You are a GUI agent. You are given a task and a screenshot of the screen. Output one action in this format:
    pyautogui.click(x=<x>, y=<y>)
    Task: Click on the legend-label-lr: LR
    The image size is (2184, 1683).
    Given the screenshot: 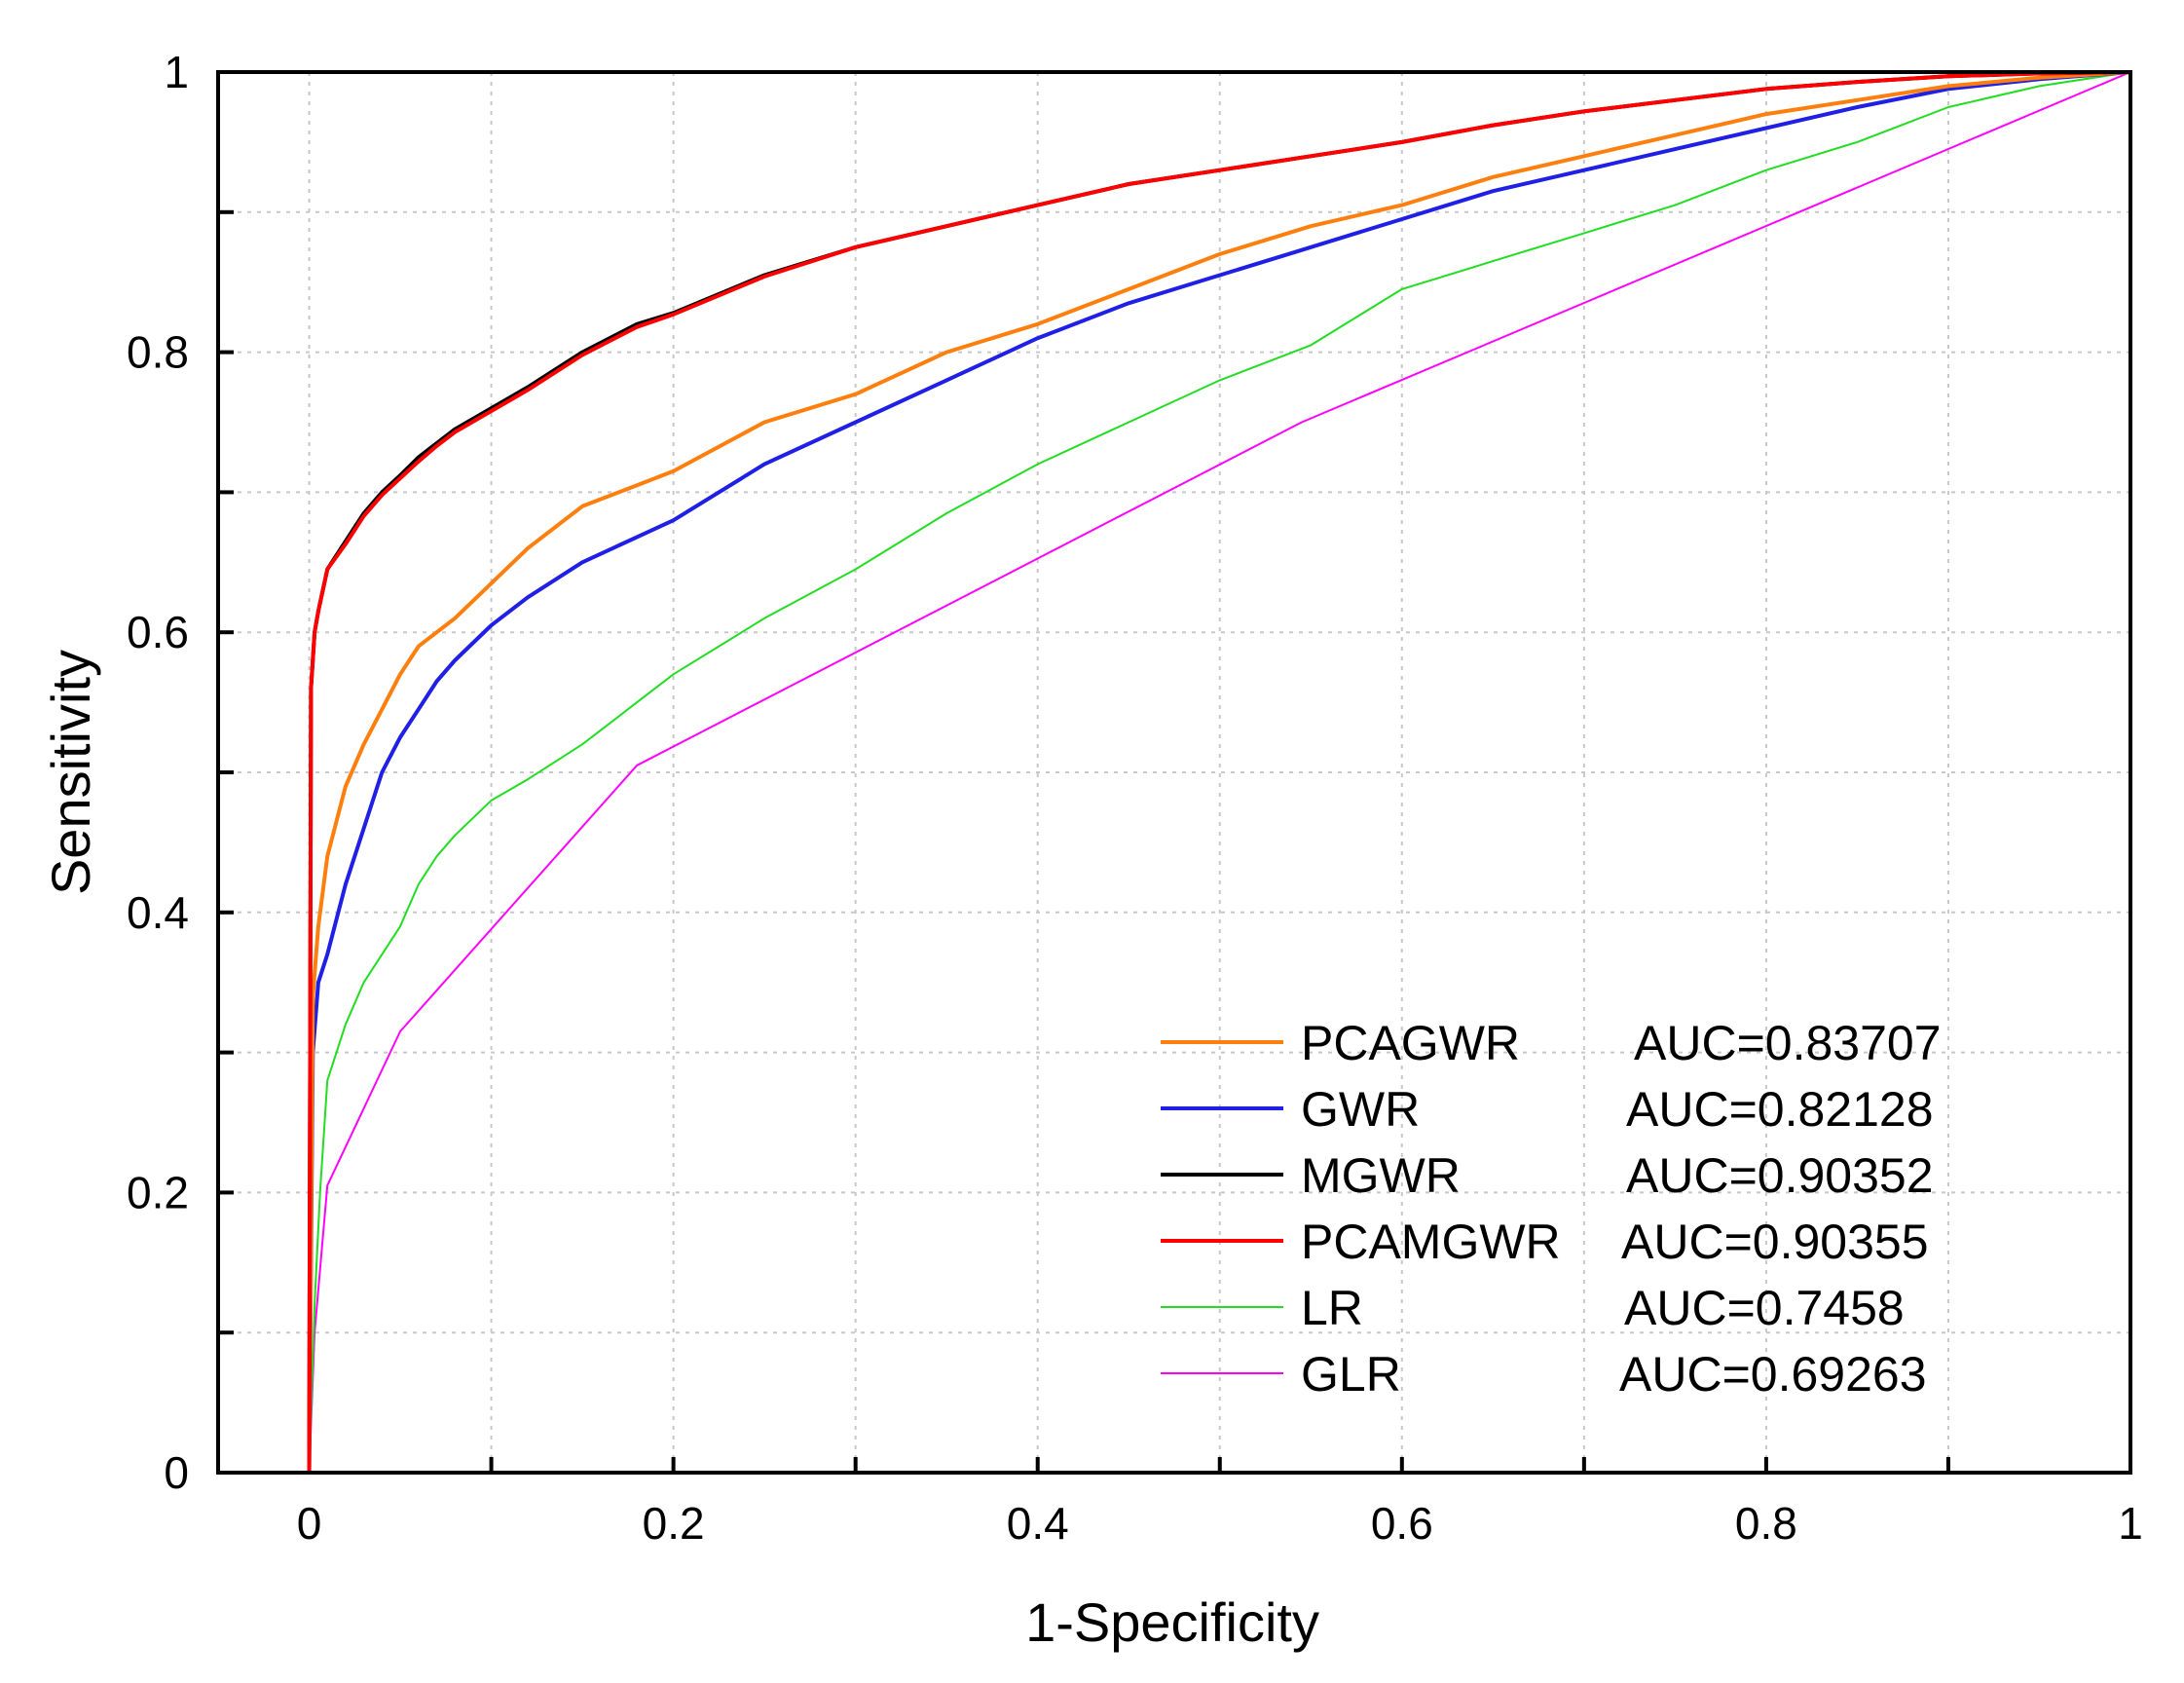 What is the action you would take?
    pyautogui.click(x=1332, y=1308)
    